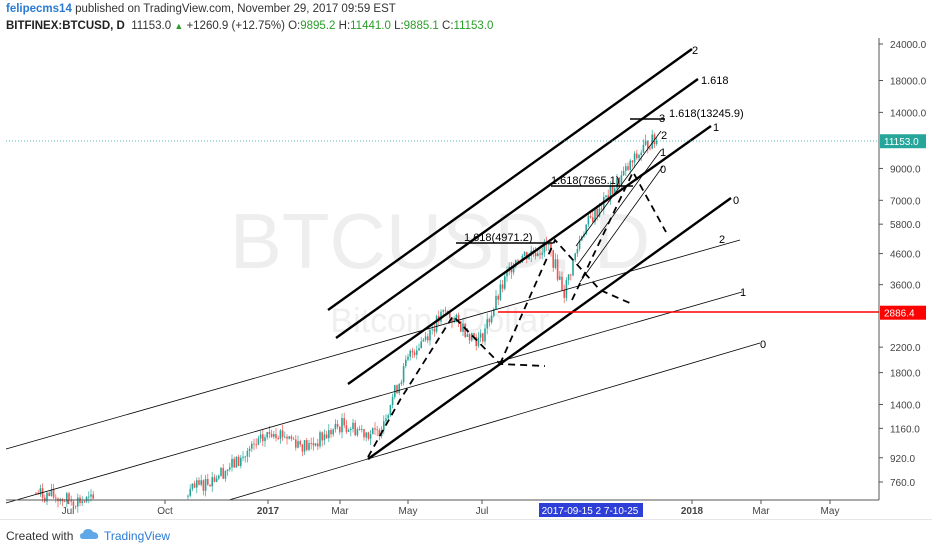 Image resolution: width=932 pixels, height=551 pixels. I want to click on low-value: 9885.1, so click(421, 26).